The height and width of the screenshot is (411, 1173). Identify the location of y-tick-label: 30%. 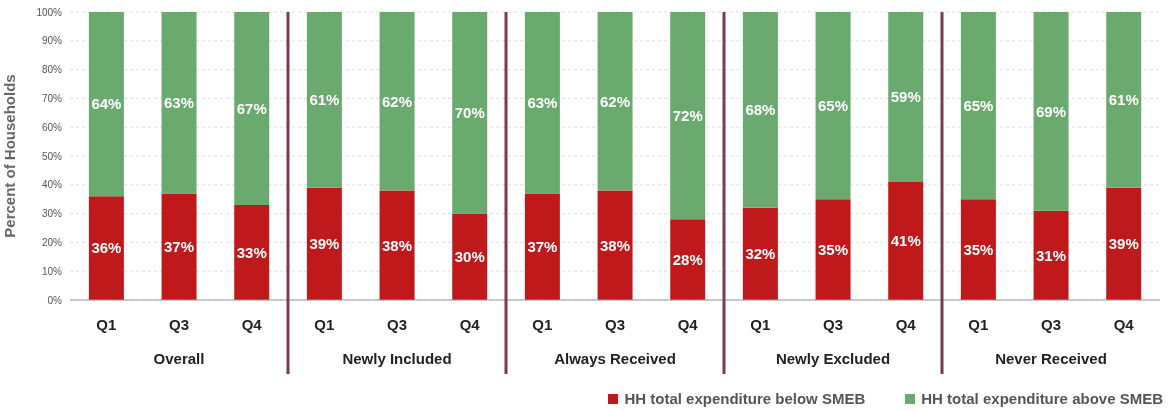
(52, 214).